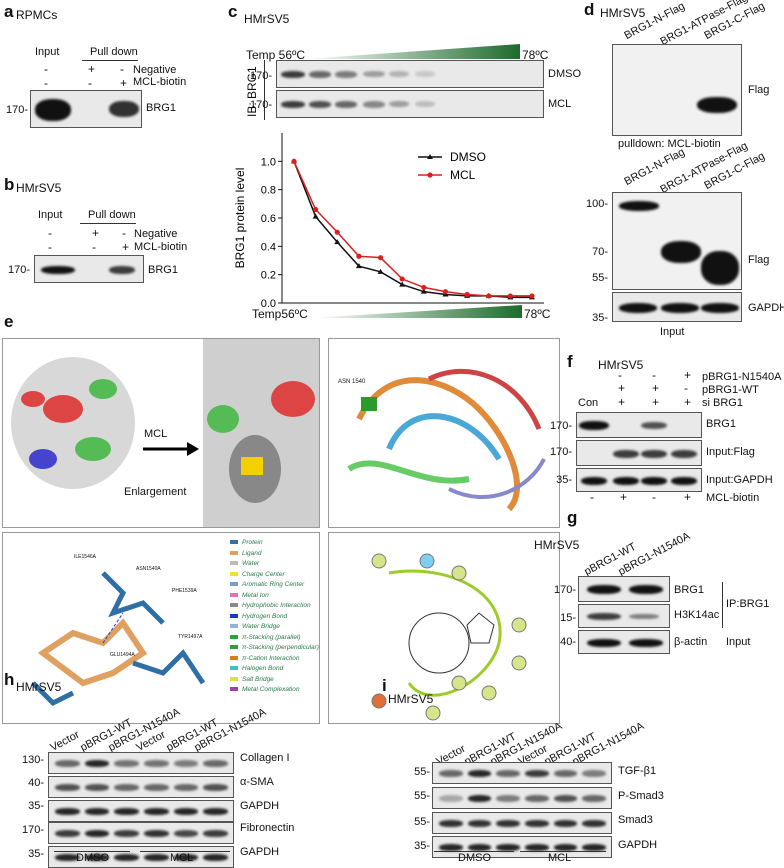 The image size is (784, 868). I want to click on mw-marker: 40-, so click(568, 642).